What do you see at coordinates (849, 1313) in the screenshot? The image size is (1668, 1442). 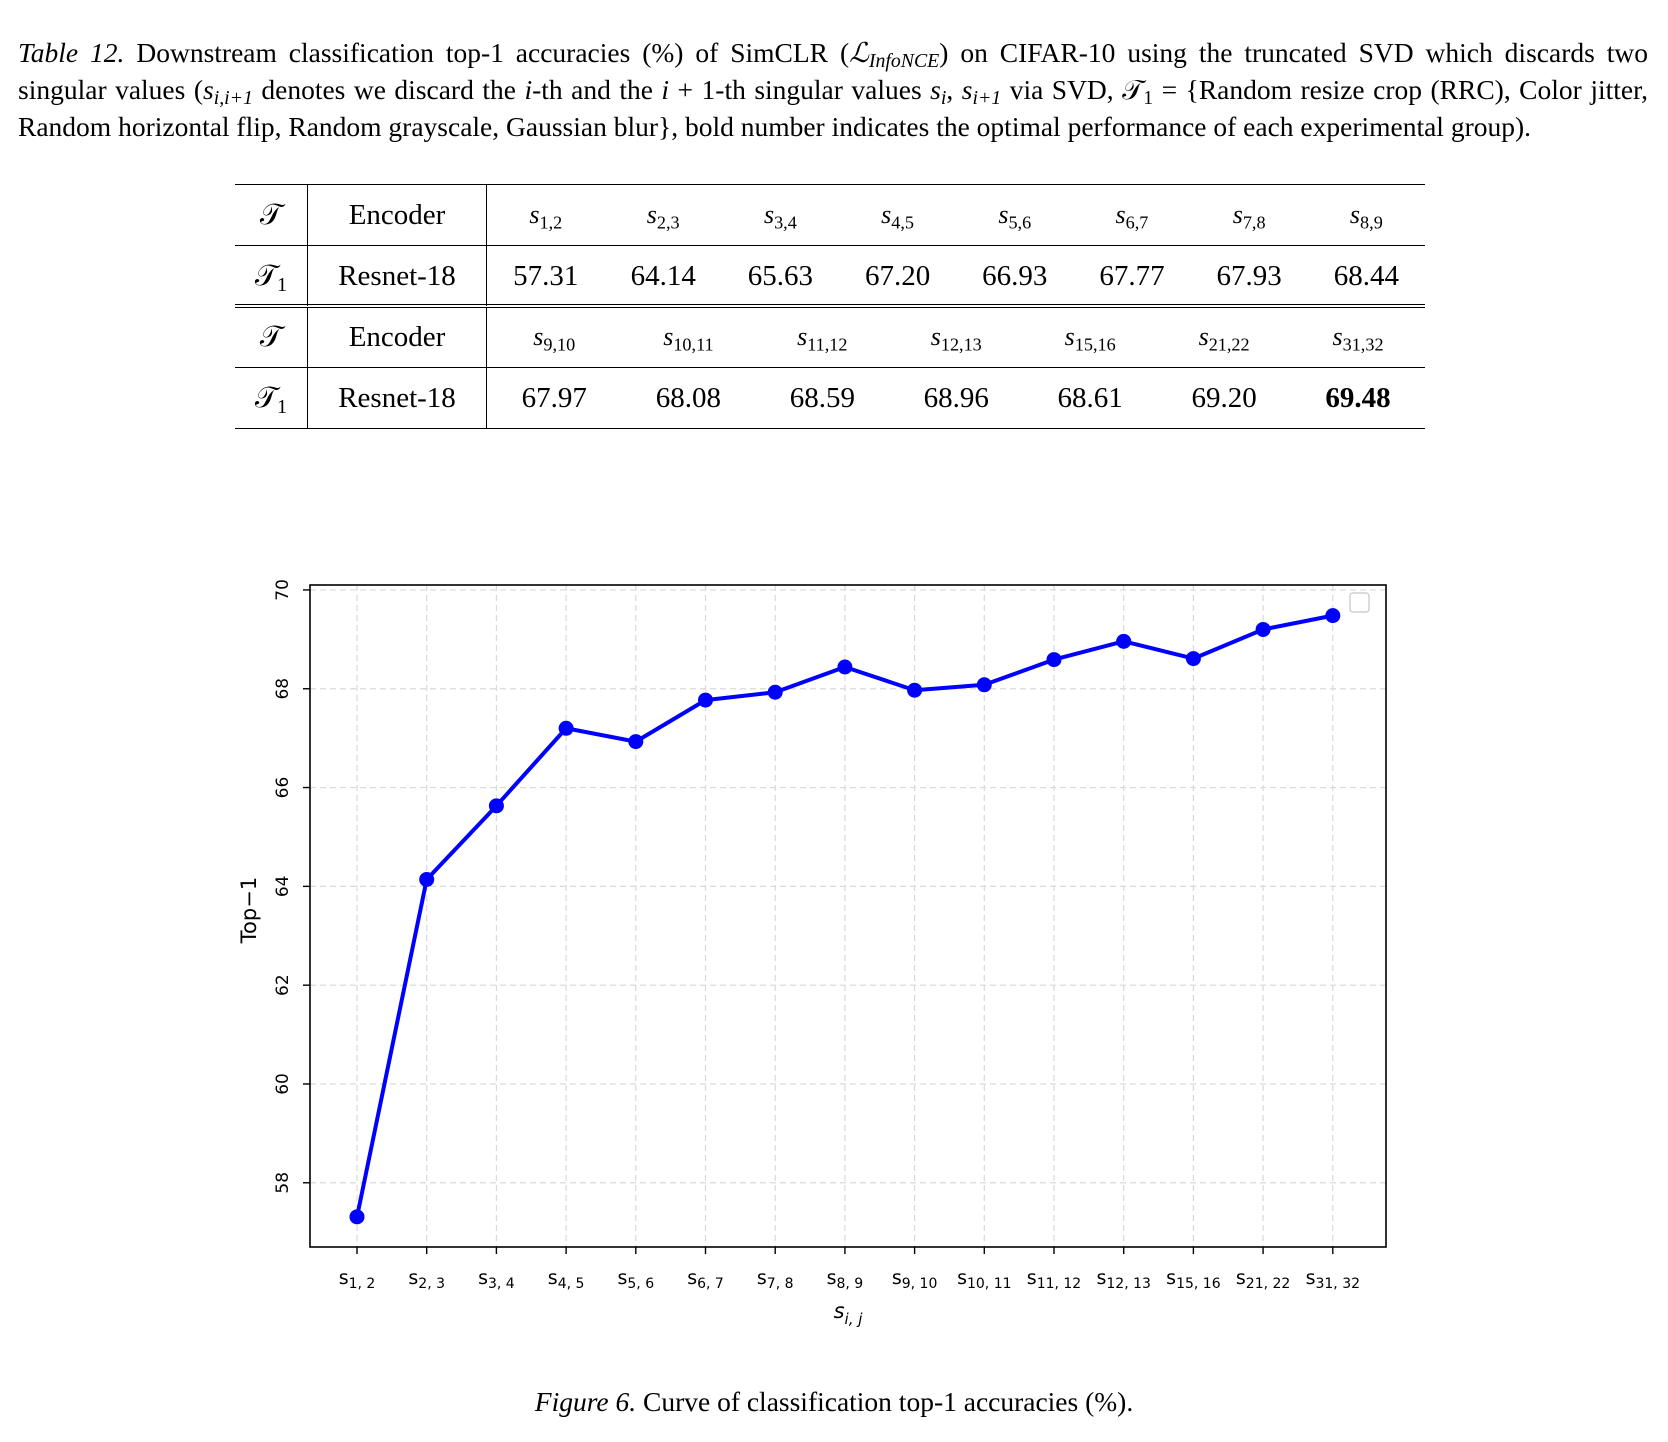 I see `x-axis-label: si, j` at bounding box center [849, 1313].